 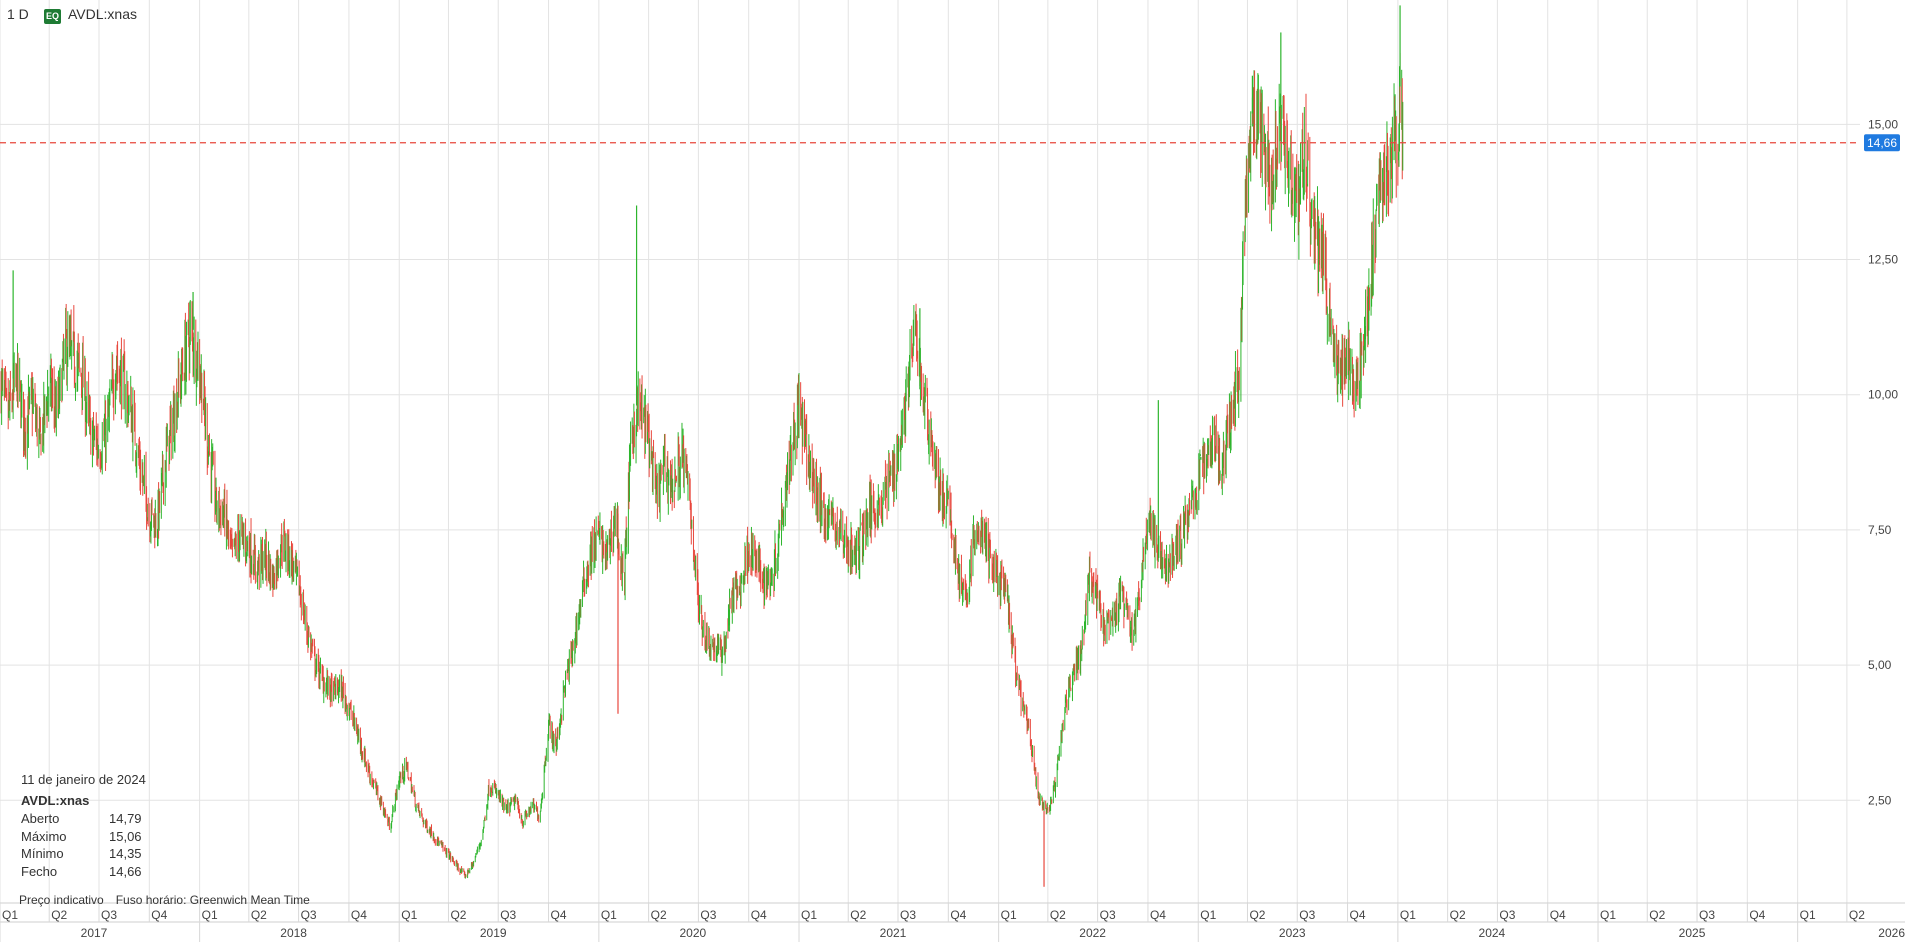 I want to click on y-tick-label: 15,00, so click(x=1883, y=124).